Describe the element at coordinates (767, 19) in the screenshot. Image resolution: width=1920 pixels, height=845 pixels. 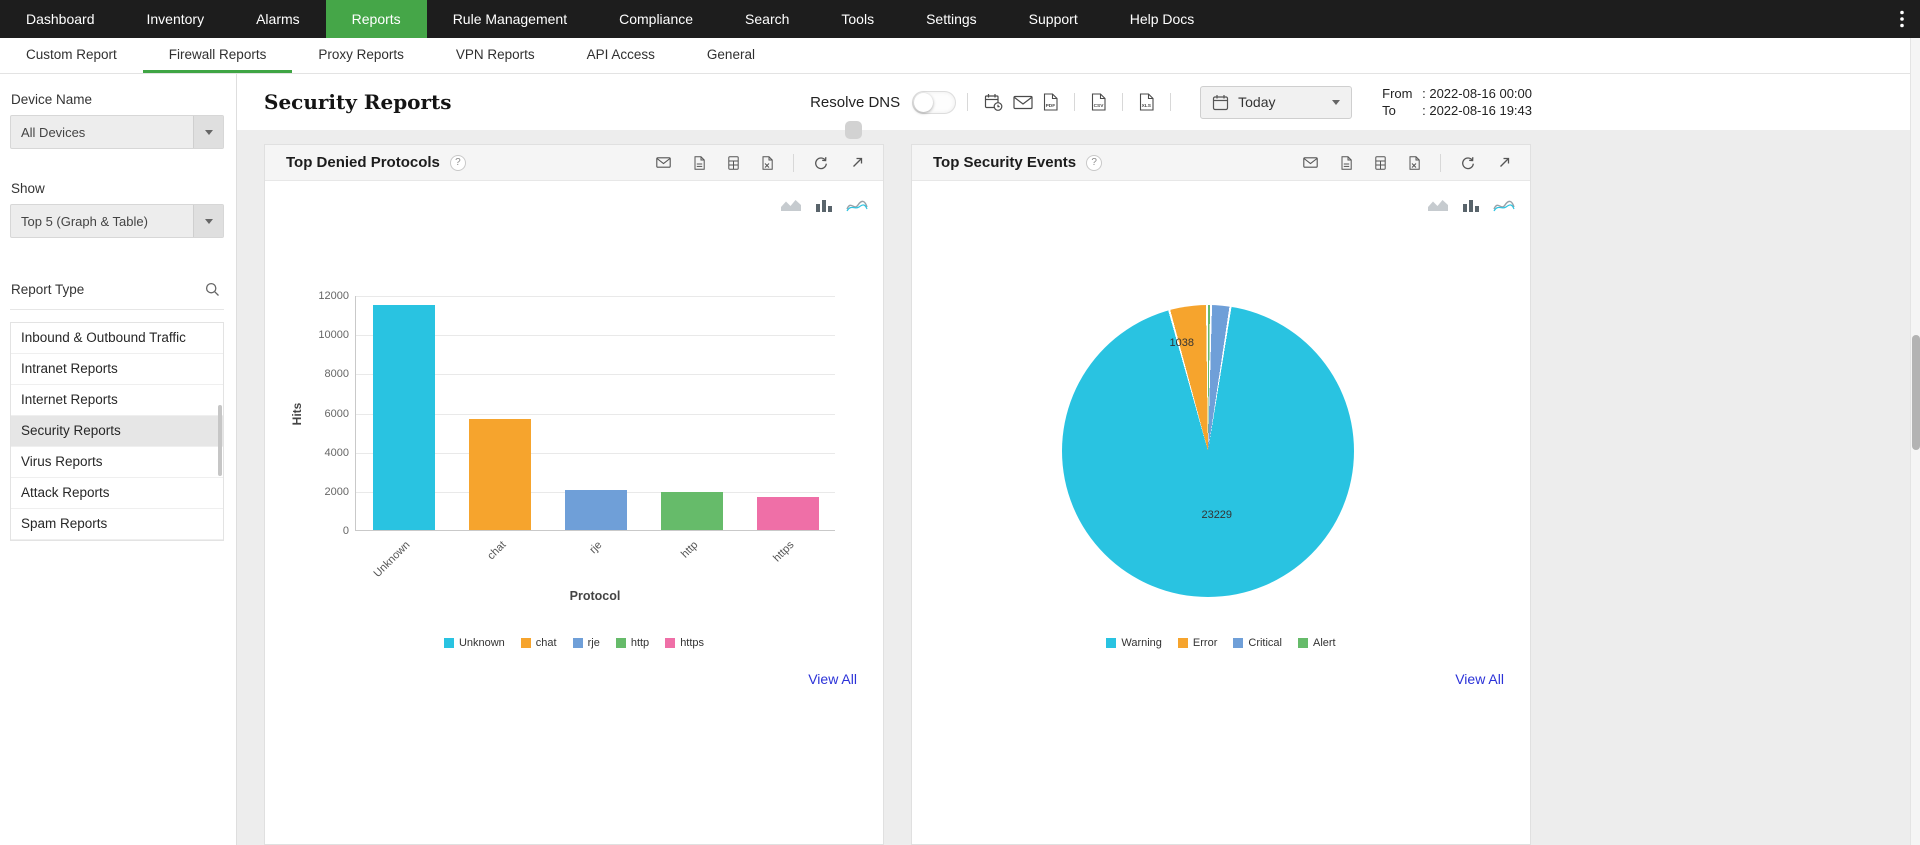
I see `nav-search: Search` at that location.